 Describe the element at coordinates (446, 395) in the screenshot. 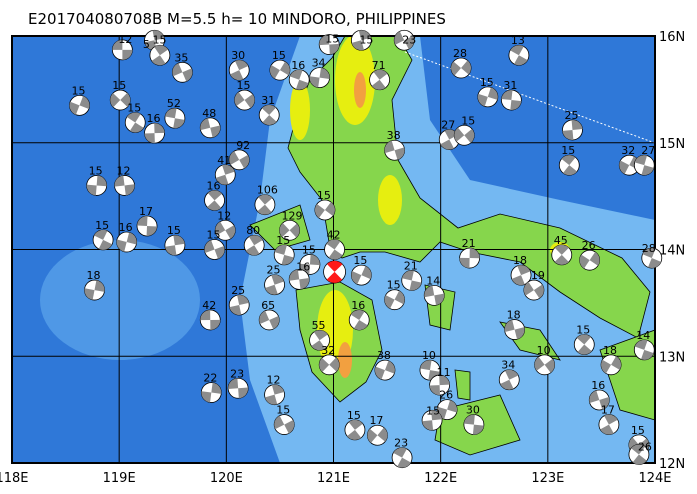

I see `depth-label: 26` at that location.